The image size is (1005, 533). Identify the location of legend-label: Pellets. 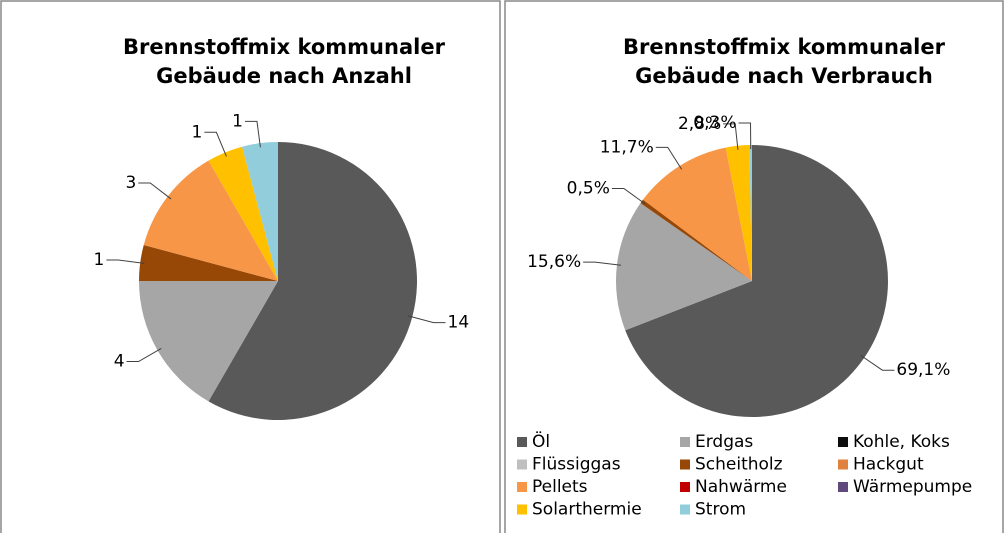
(560, 487).